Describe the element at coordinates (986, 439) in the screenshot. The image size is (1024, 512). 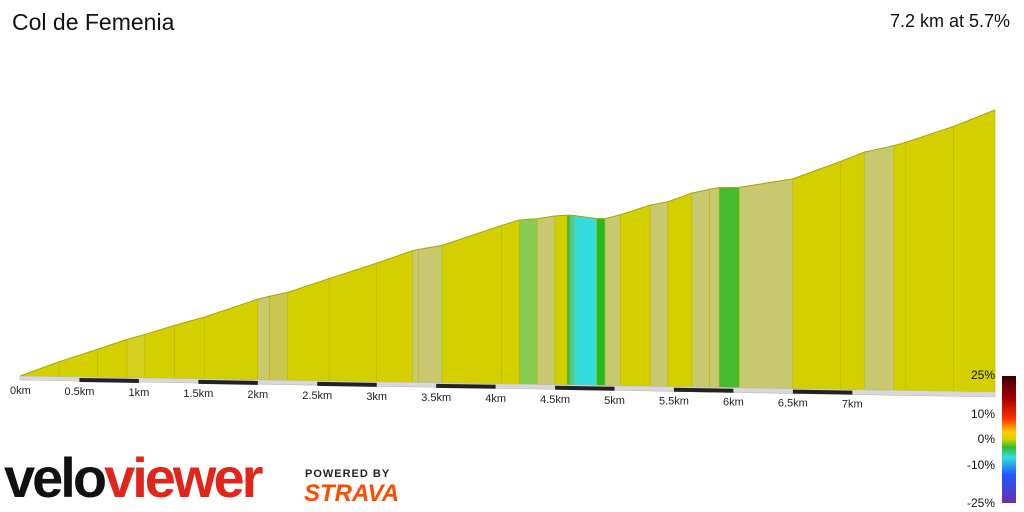
I see `colorbar-tick-0: 0%` at that location.